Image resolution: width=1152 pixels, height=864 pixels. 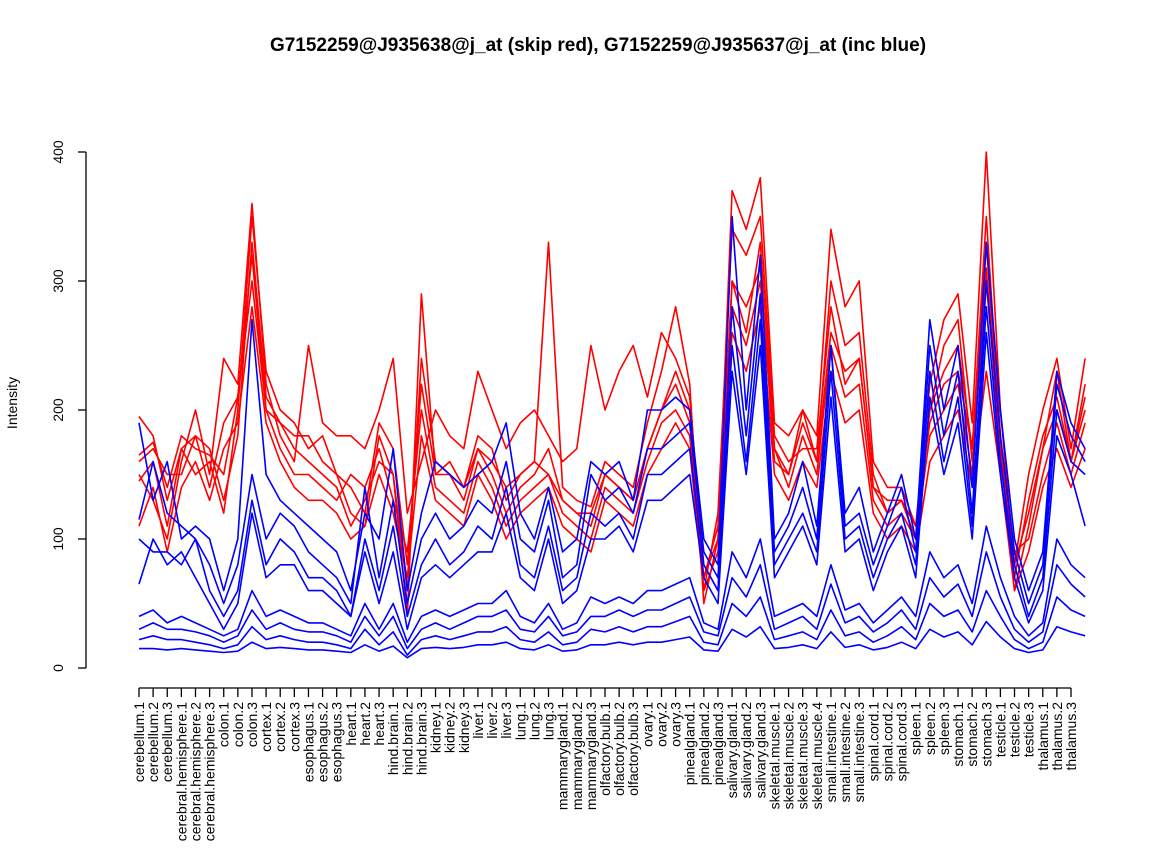 I want to click on x-tick-label: skeletal.muscle.4, so click(x=817, y=756).